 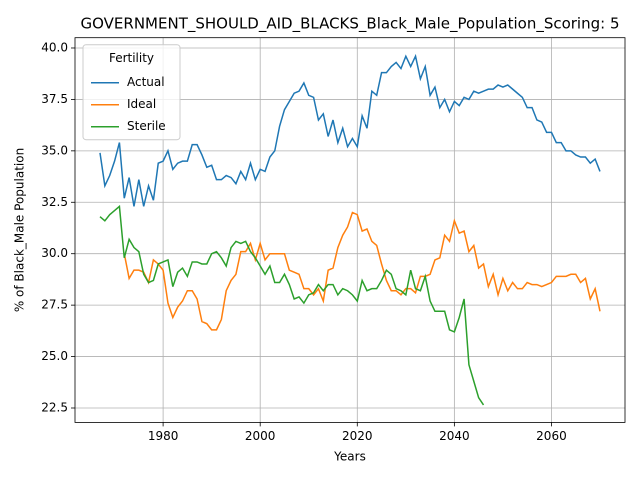 What do you see at coordinates (163, 436) in the screenshot?
I see `x-tick-label: 1980` at bounding box center [163, 436].